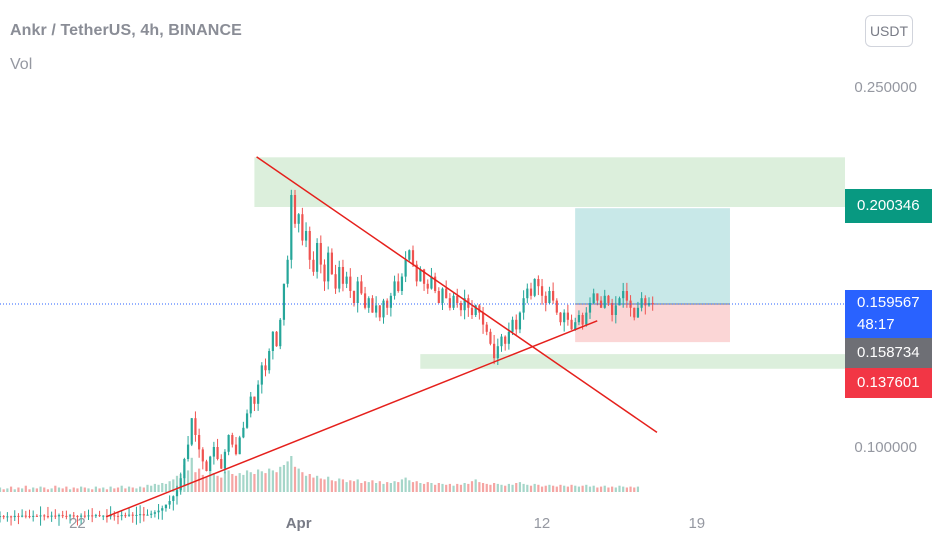 The width and height of the screenshot is (932, 550). I want to click on currency-button: USDT, so click(889, 31).